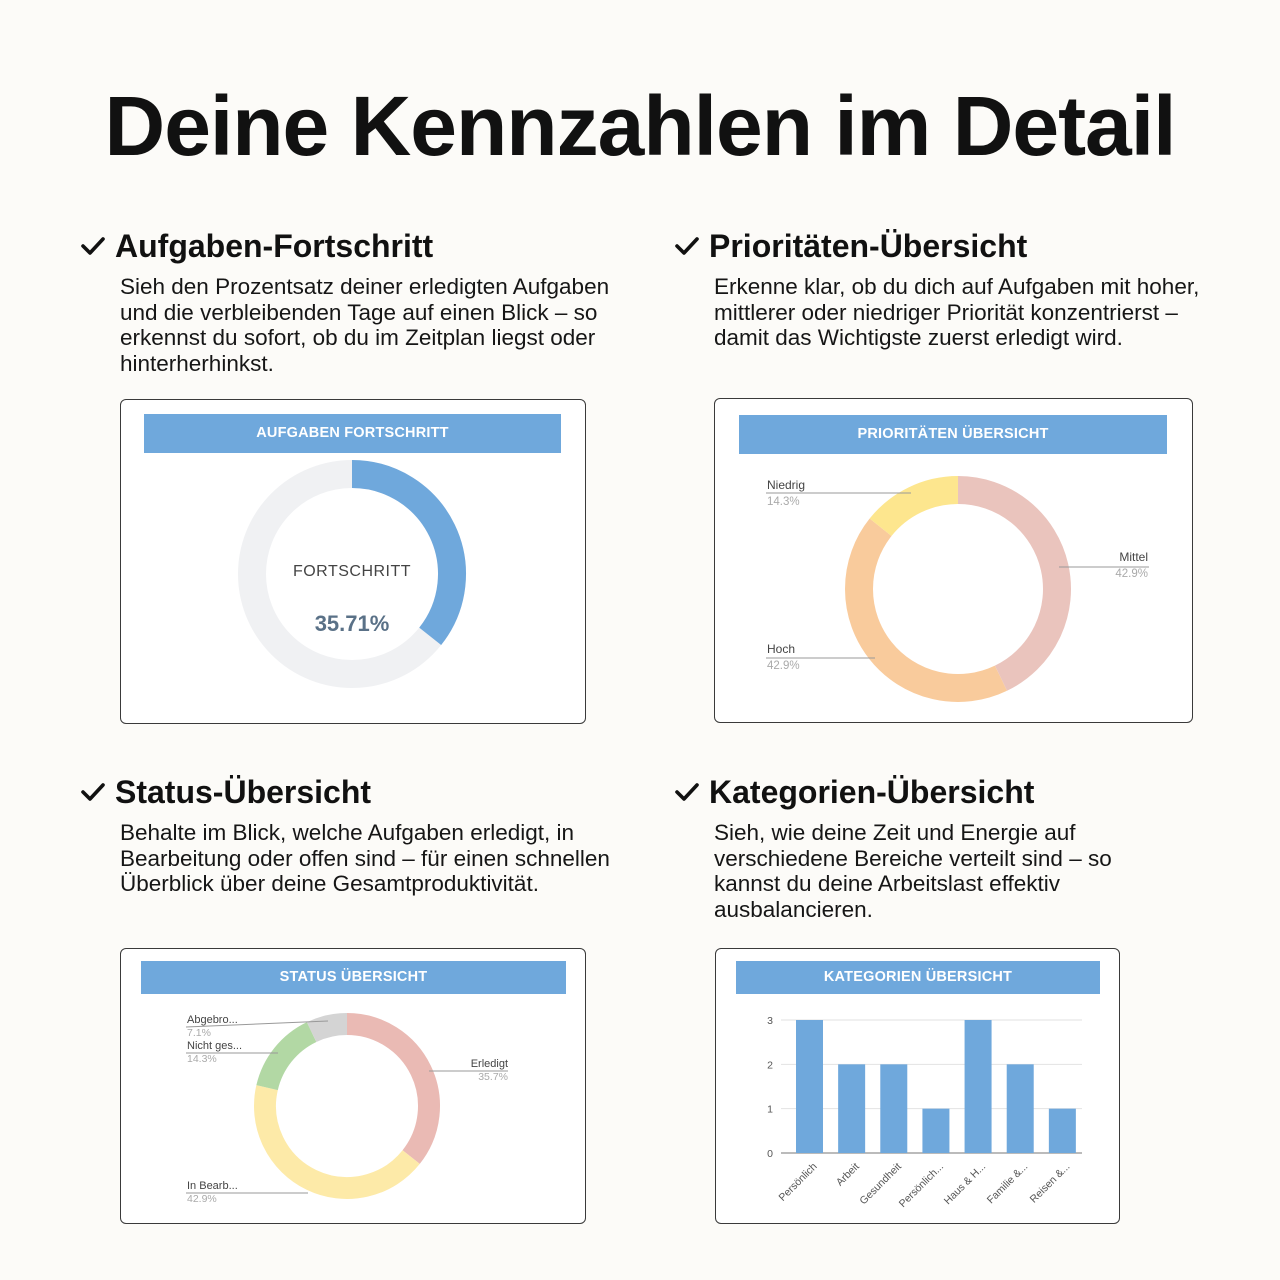 The width and height of the screenshot is (1280, 1280). I want to click on slice-percent: 7.1%, so click(199, 1033).